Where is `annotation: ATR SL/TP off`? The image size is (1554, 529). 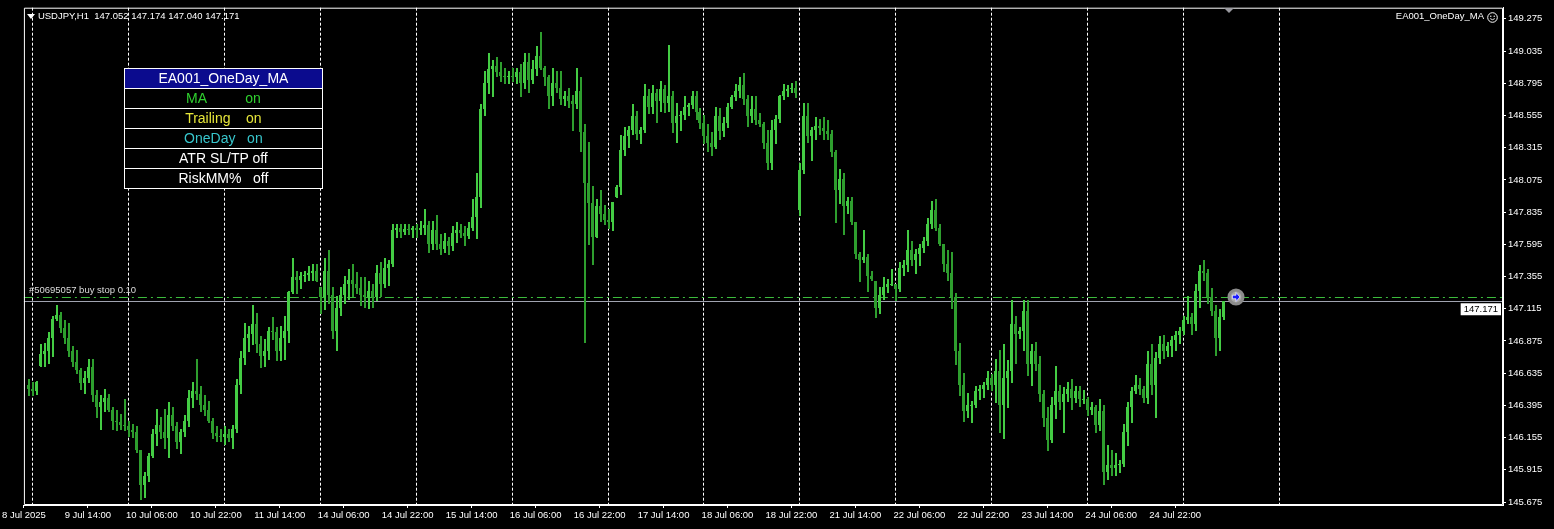
annotation: ATR SL/TP off is located at coordinates (223, 157).